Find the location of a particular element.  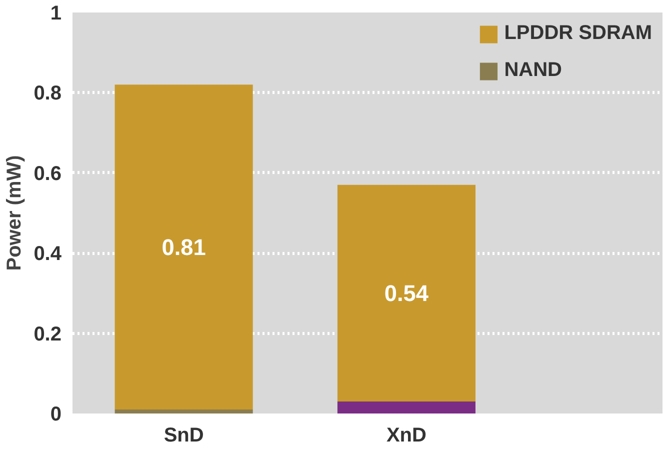

y-tick-label: 0 is located at coordinates (56, 415).